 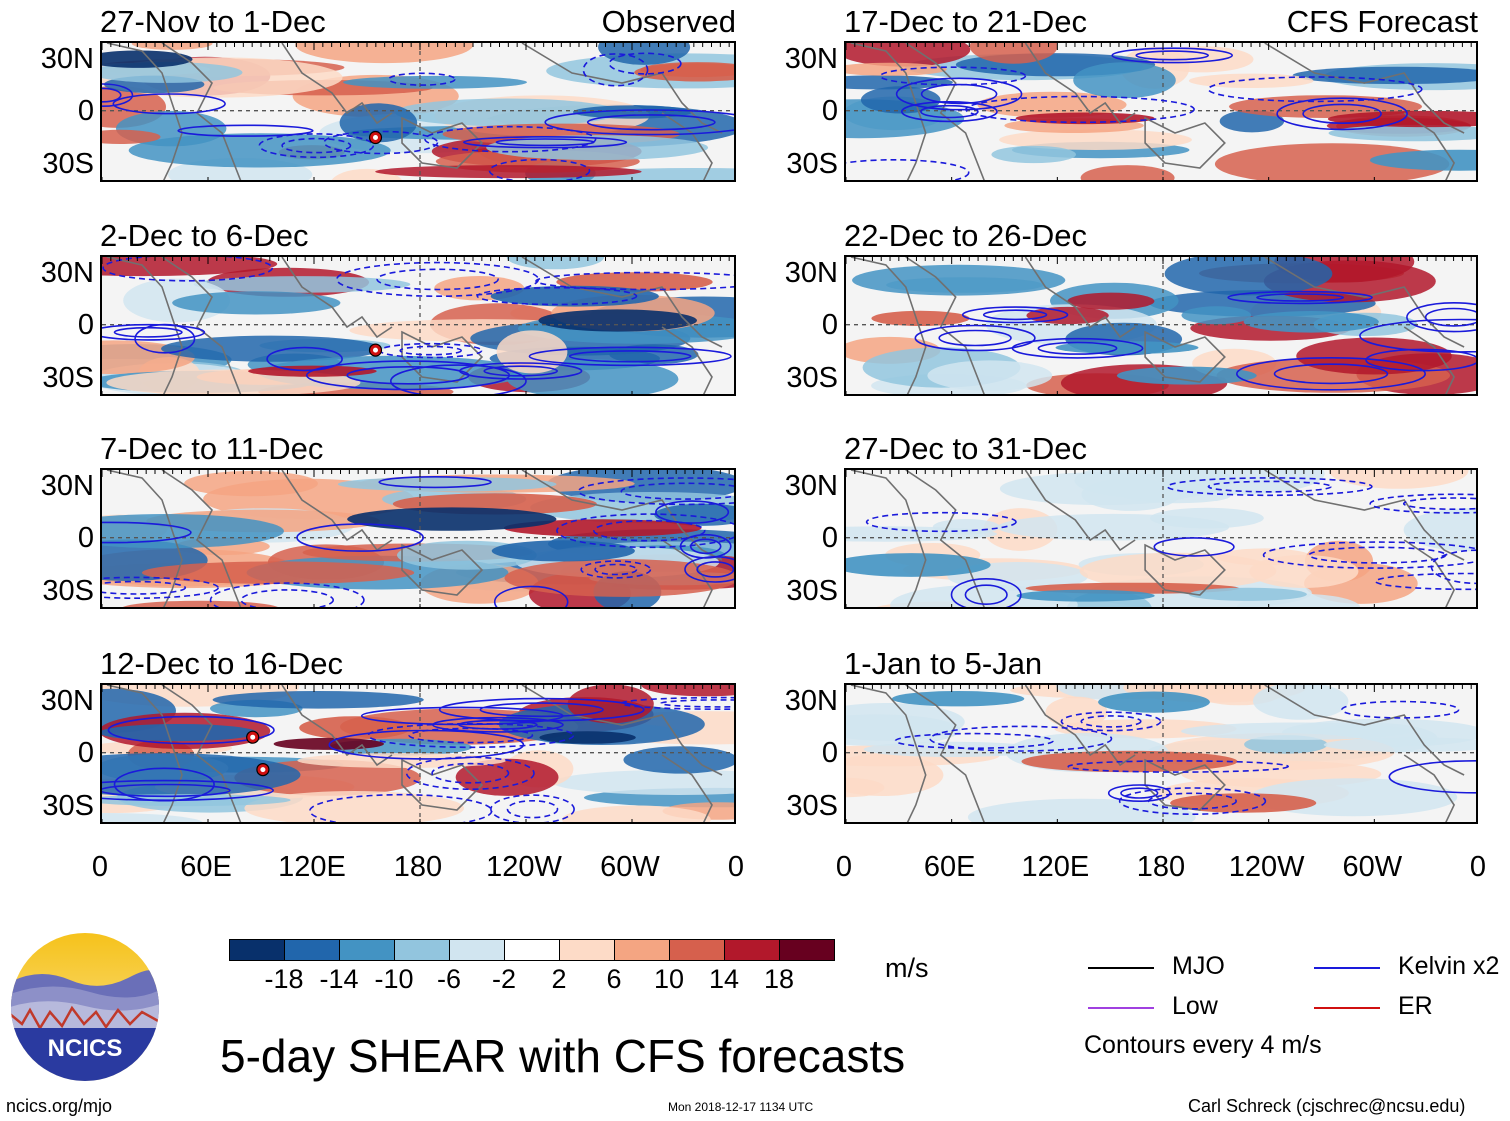 What do you see at coordinates (339, 979) in the screenshot?
I see `colorbar-label: -14` at bounding box center [339, 979].